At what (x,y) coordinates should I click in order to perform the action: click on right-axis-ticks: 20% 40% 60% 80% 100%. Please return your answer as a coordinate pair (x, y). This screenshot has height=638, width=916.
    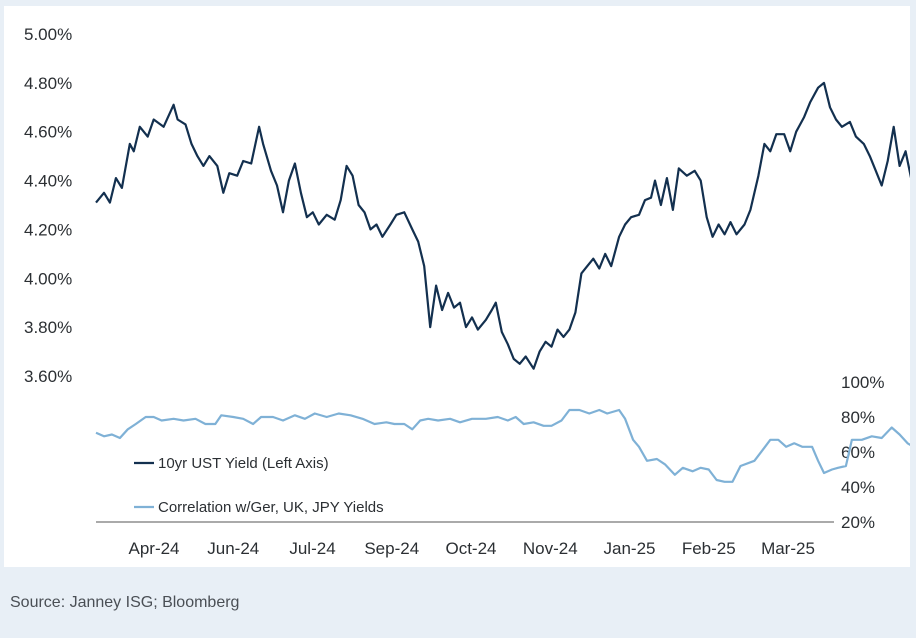
    Looking at the image, I should click on (862, 452).